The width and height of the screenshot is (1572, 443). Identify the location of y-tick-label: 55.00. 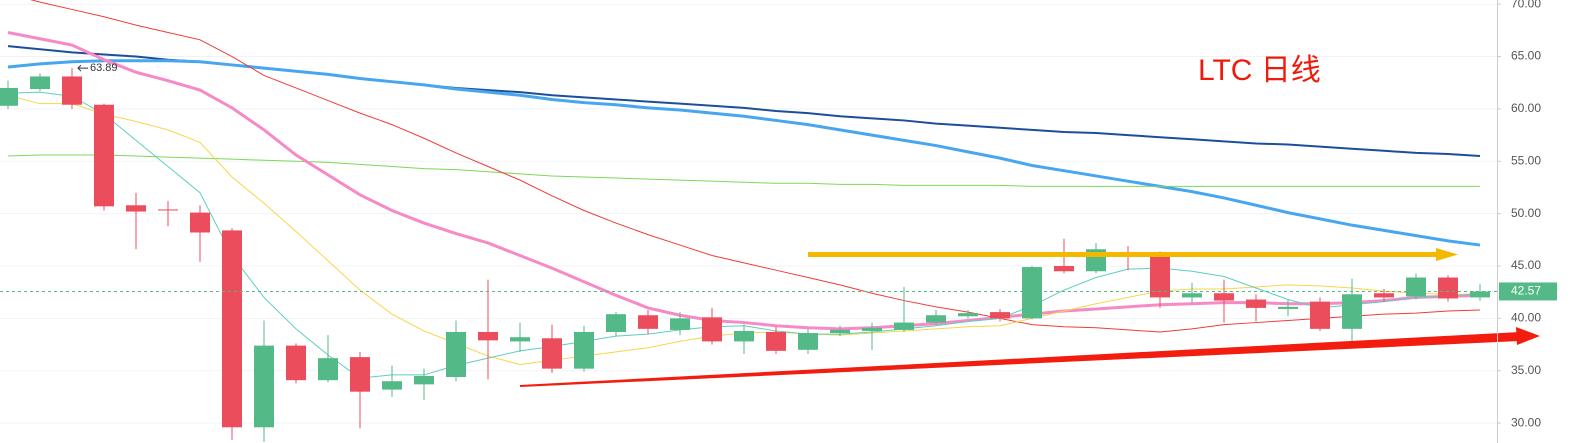
(1526, 160).